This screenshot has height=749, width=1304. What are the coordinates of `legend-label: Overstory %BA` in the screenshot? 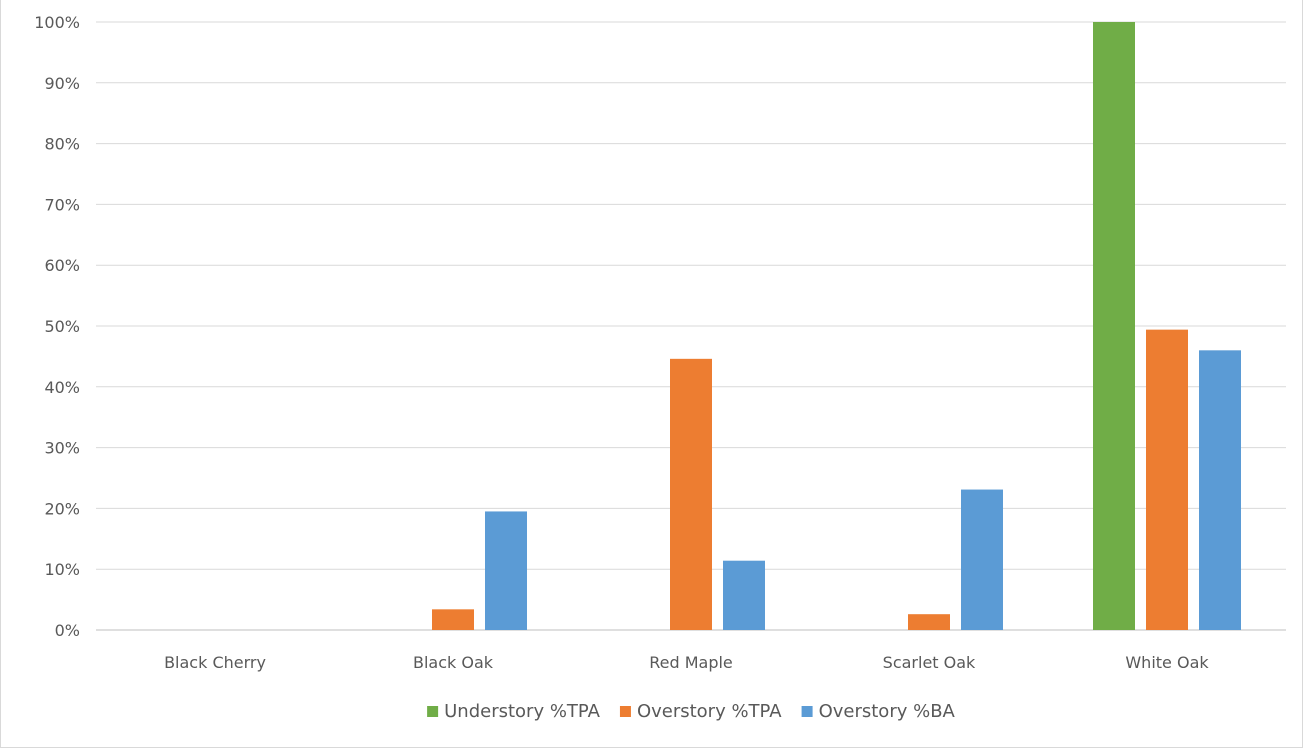 It's located at (887, 711).